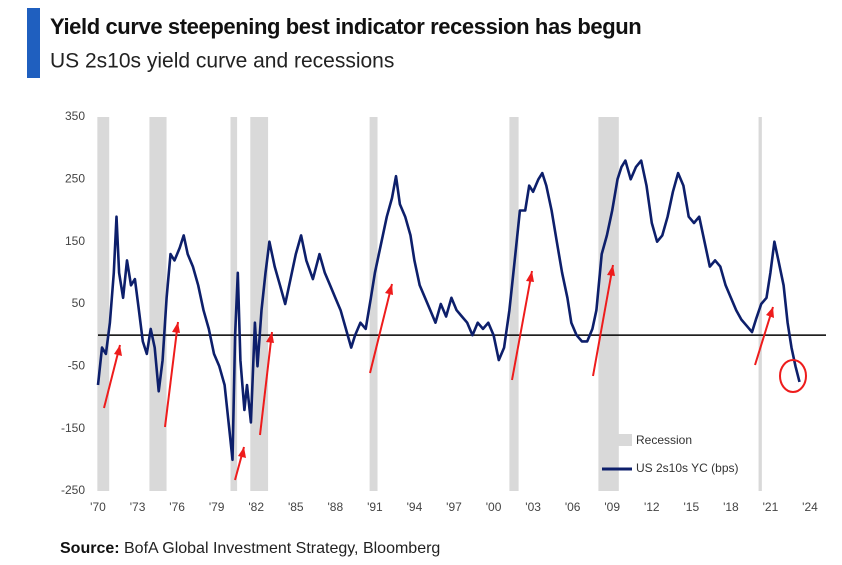  What do you see at coordinates (731, 507) in the screenshot?
I see `x-tick-label: '18` at bounding box center [731, 507].